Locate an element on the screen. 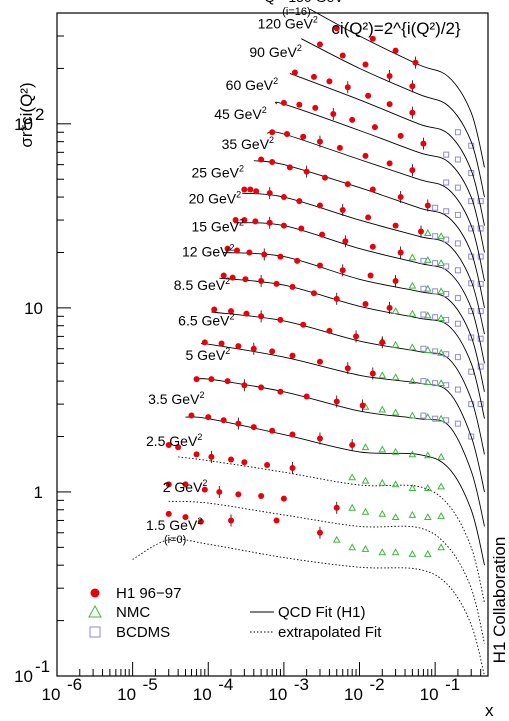 The width and height of the screenshot is (509, 721). legend-marker is located at coordinates (95, 593).